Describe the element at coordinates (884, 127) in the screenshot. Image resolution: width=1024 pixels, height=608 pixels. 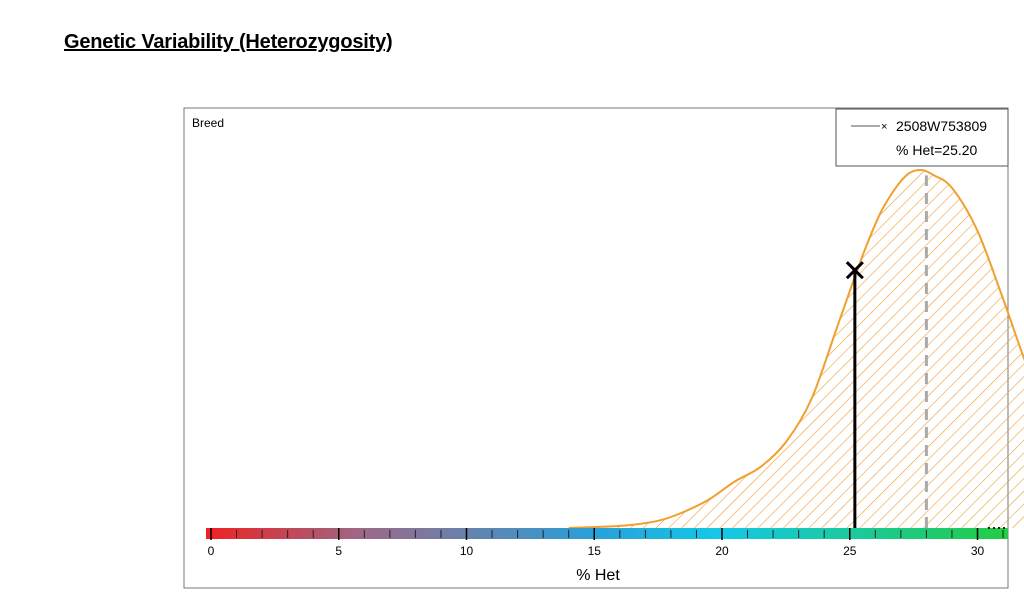
I see `legend-x-icon: ×` at that location.